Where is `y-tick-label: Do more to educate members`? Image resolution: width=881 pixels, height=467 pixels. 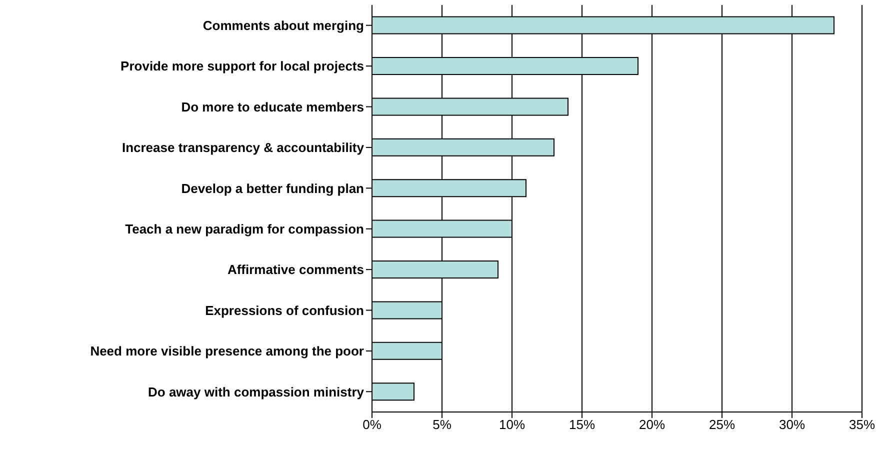
y-tick-label: Do more to educate members is located at coordinates (272, 106).